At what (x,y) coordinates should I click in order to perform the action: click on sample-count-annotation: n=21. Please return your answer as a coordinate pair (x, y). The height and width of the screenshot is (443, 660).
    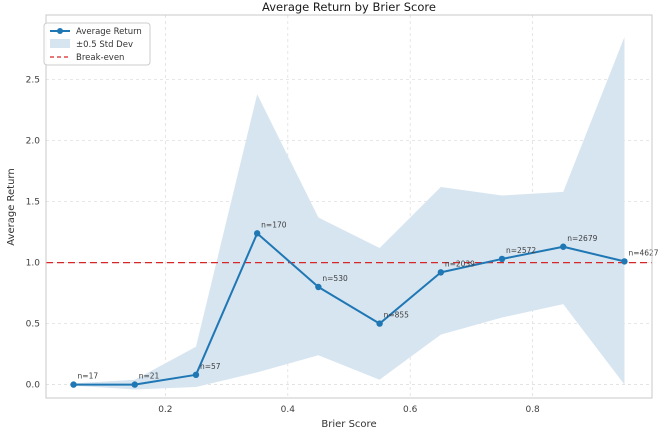
    Looking at the image, I should click on (149, 376).